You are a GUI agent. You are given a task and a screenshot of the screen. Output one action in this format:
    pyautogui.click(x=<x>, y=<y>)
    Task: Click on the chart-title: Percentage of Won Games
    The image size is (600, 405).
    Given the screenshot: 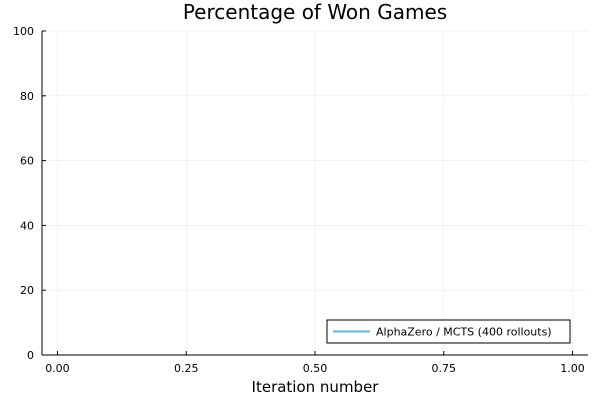 What is the action you would take?
    pyautogui.click(x=315, y=12)
    